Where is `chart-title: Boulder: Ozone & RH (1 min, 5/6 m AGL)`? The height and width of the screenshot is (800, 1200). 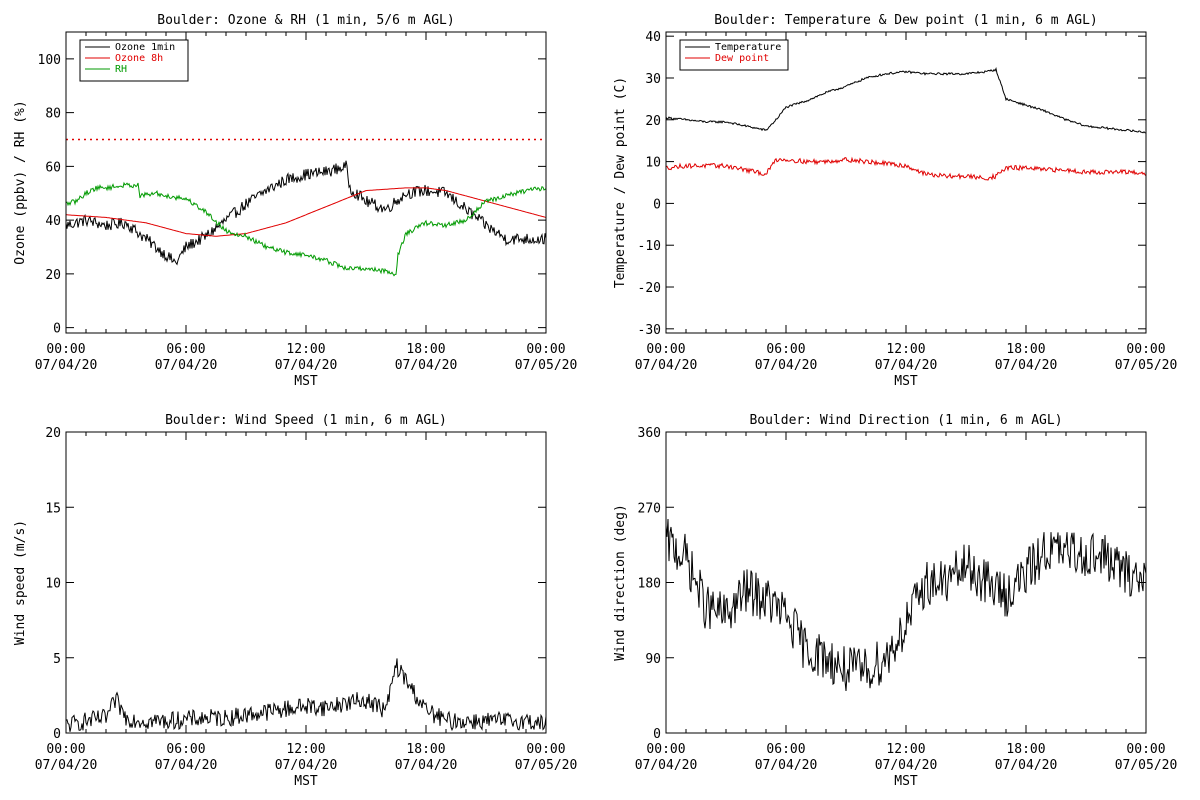
chart-title: Boulder: Ozone & RH (1 min, 5/6 m AGL) is located at coordinates (305, 20).